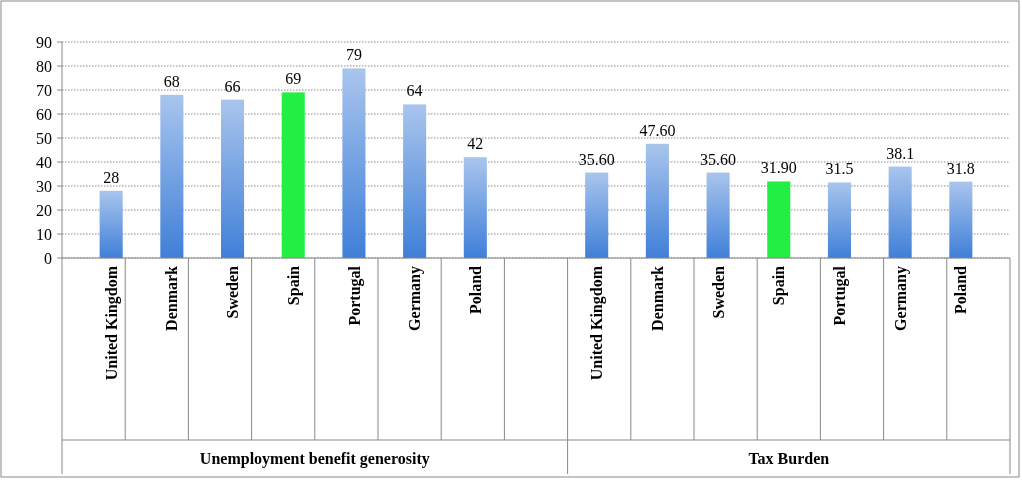 The image size is (1022, 480). Describe the element at coordinates (44, 66) in the screenshot. I see `y-tick-label: 80` at that location.